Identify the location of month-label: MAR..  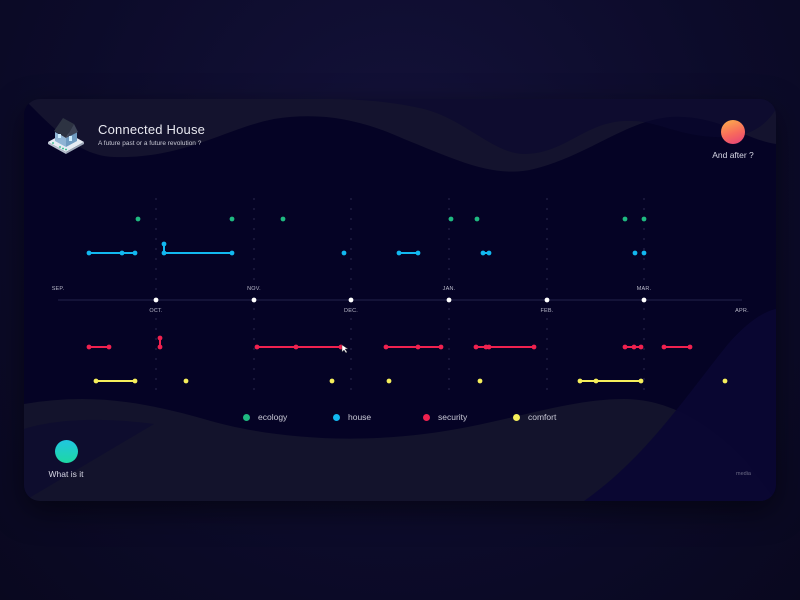
(644, 289).